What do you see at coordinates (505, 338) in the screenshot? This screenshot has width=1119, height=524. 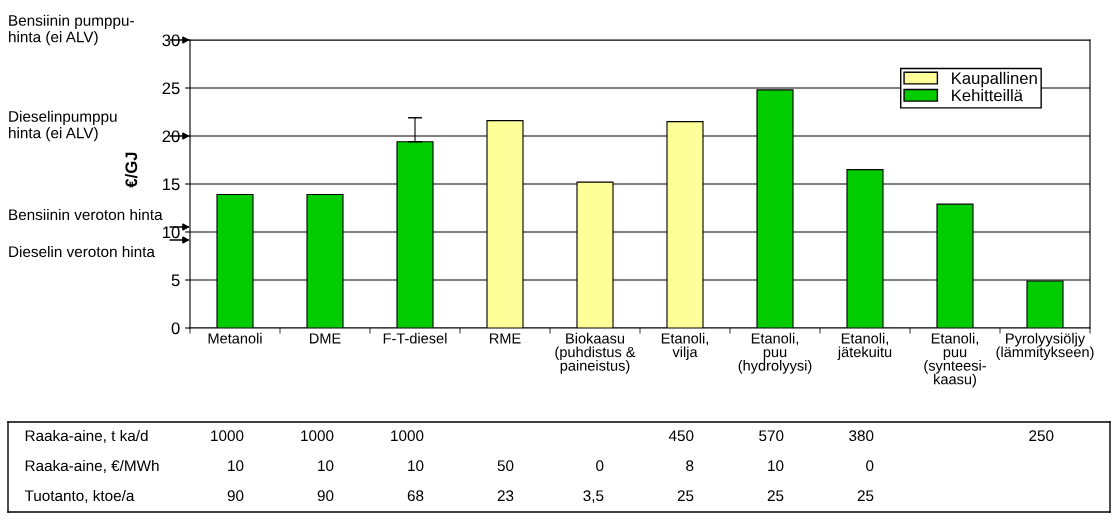 I see `x-tick-label: RME` at bounding box center [505, 338].